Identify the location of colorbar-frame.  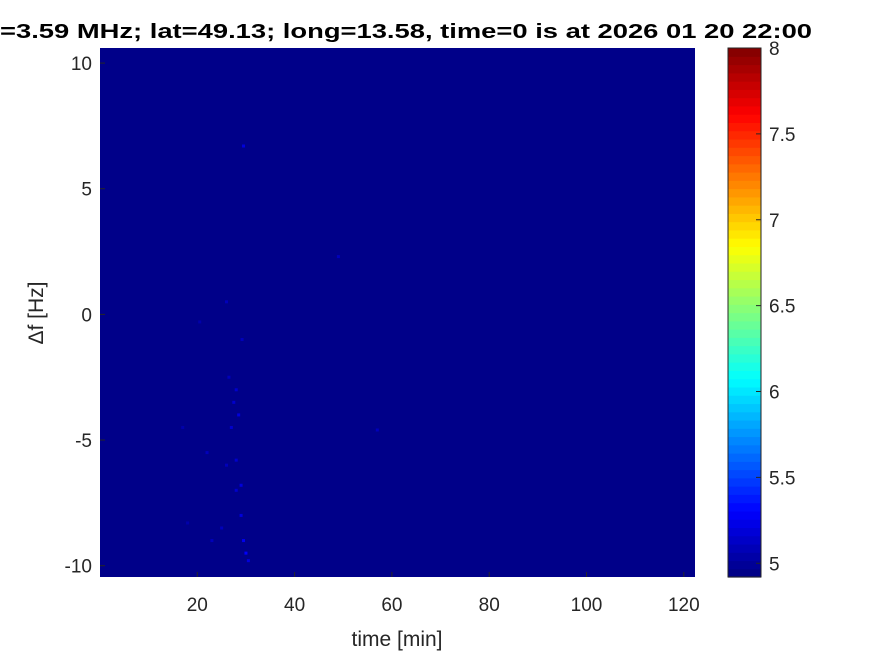
(744, 312).